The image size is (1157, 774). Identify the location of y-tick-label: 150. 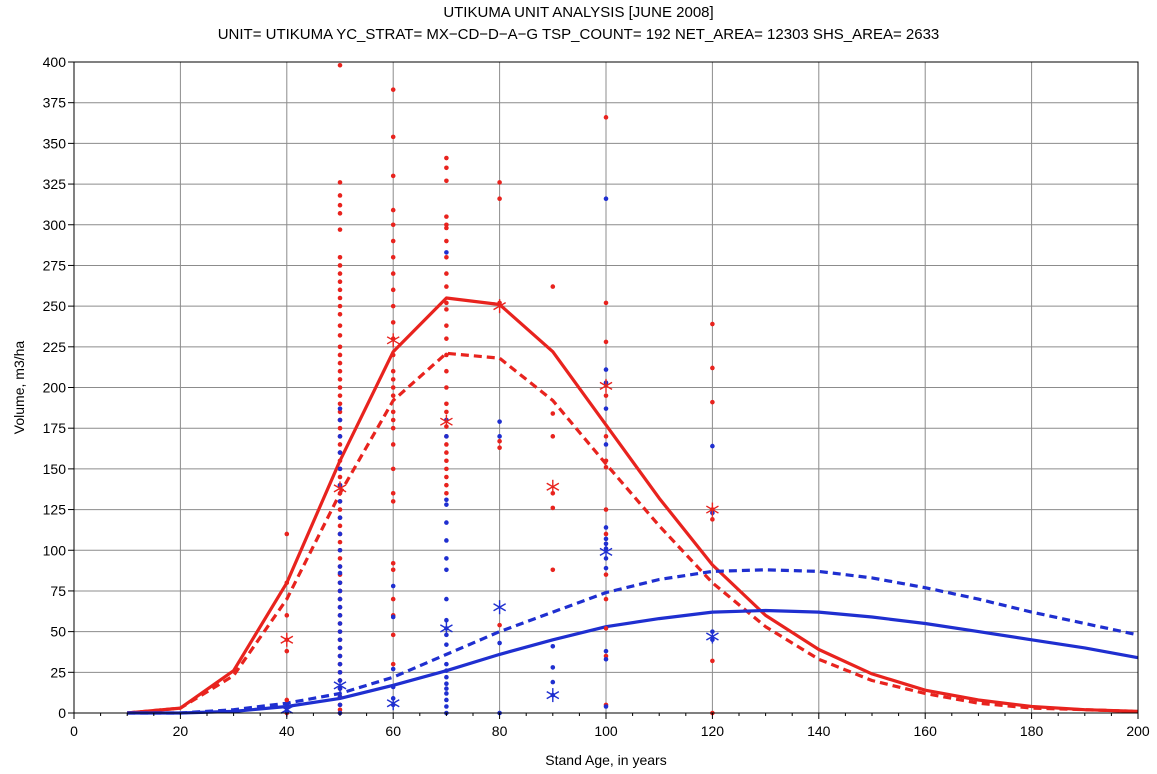
(55, 469).